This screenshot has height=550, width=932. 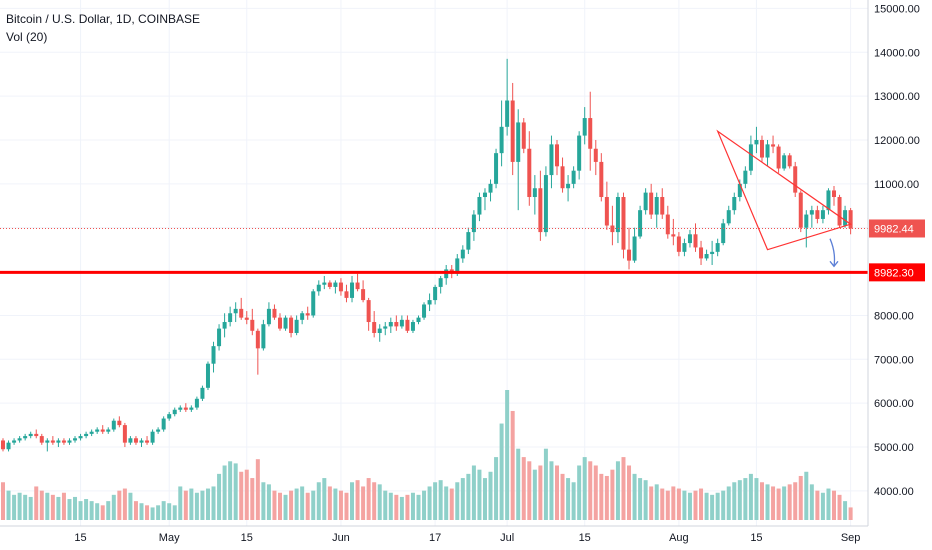 What do you see at coordinates (897, 228) in the screenshot?
I see `price-tag` at bounding box center [897, 228].